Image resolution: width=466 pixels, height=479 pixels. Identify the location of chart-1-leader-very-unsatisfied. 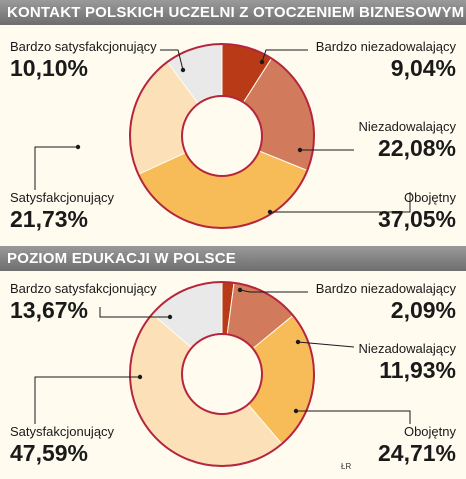
(284, 56).